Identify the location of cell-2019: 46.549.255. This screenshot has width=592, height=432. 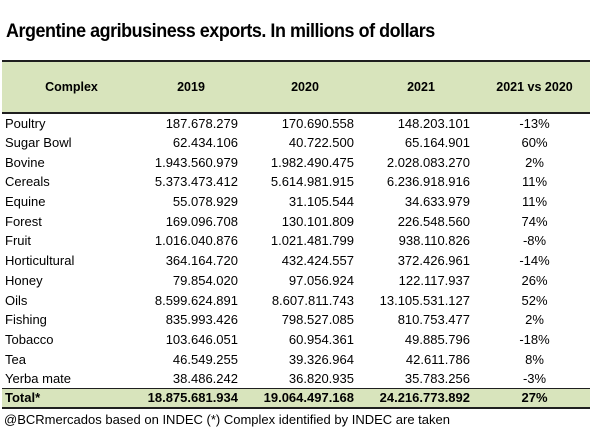
(205, 359).